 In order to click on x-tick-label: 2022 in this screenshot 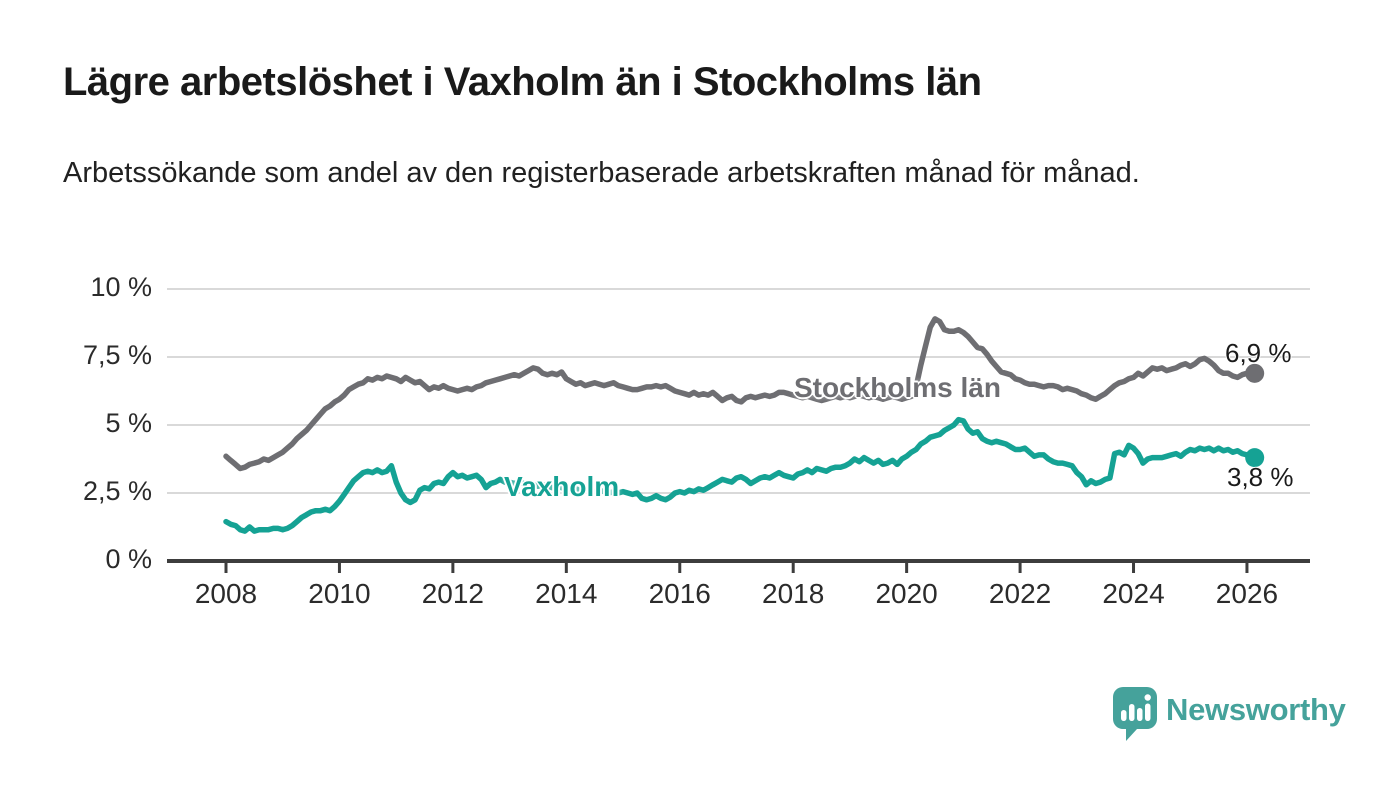, I will do `click(1020, 593)`.